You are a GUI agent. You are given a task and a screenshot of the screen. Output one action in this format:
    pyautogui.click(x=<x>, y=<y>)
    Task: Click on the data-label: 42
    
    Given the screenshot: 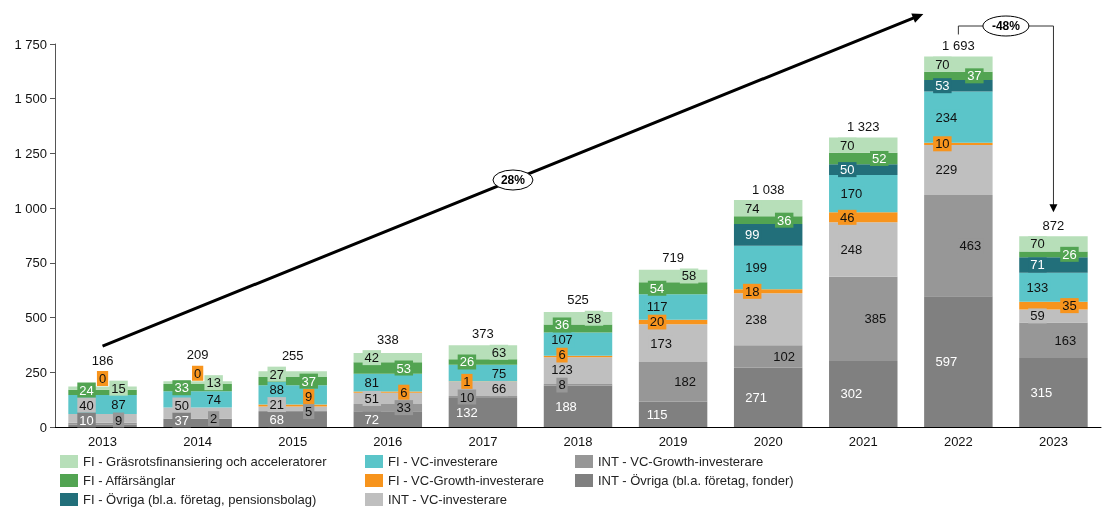 What is the action you would take?
    pyautogui.click(x=372, y=358)
    